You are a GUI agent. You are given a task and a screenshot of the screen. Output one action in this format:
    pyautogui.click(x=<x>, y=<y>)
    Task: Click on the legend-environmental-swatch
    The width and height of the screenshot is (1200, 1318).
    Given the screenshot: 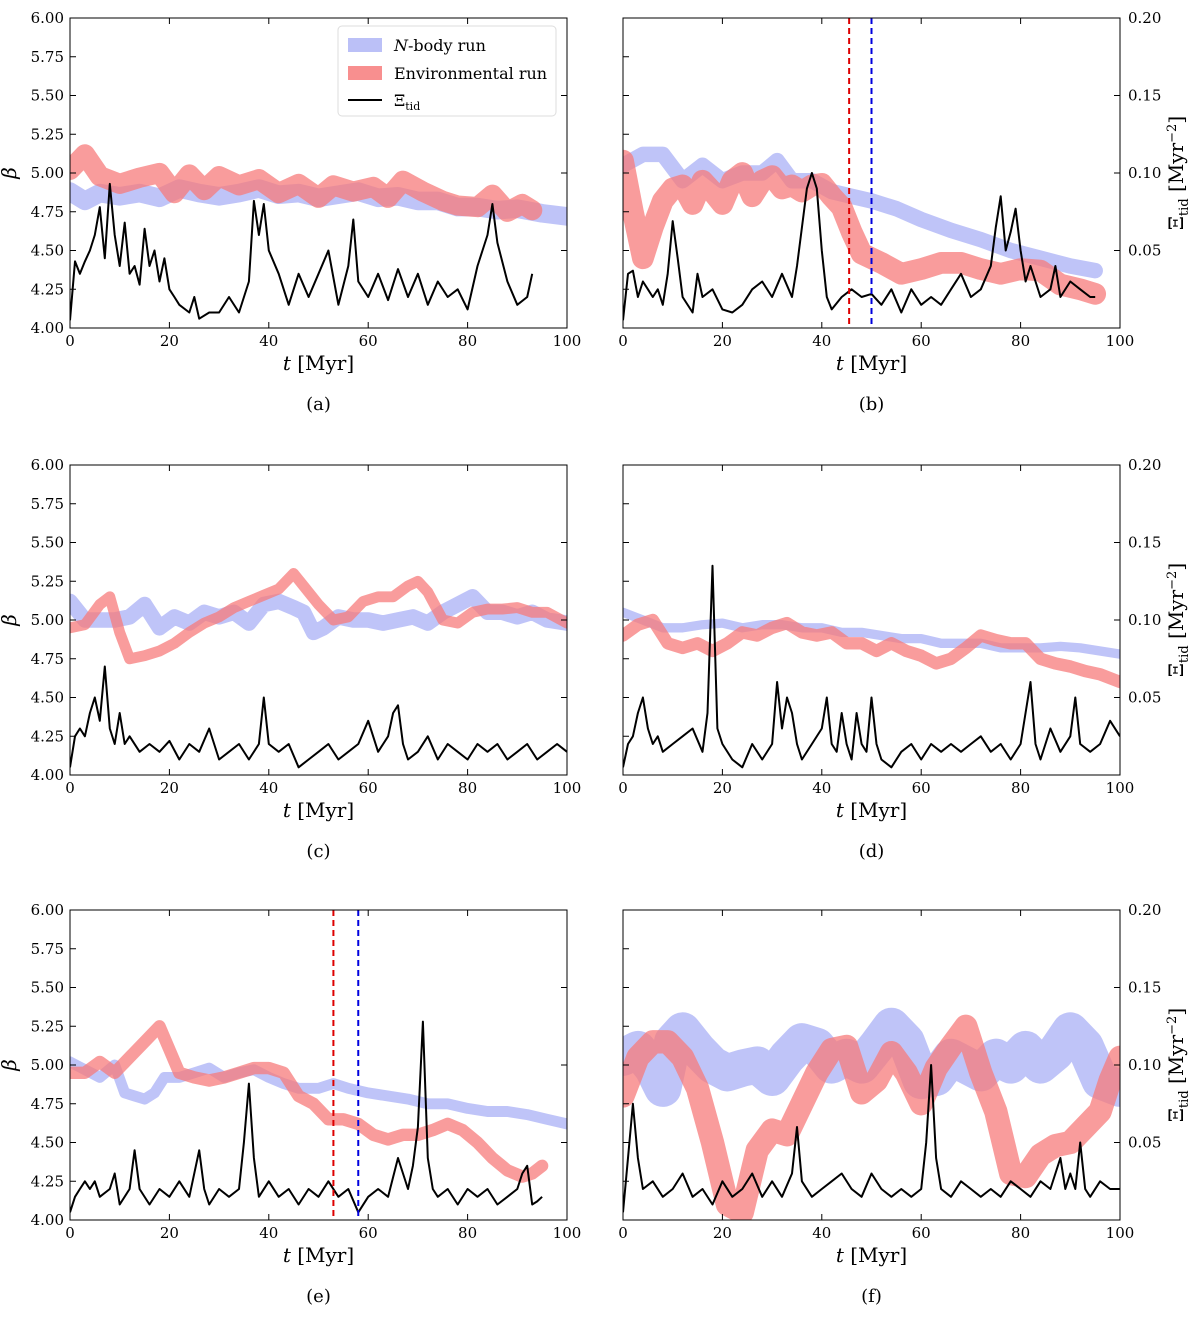 What is the action you would take?
    pyautogui.click(x=365, y=73)
    